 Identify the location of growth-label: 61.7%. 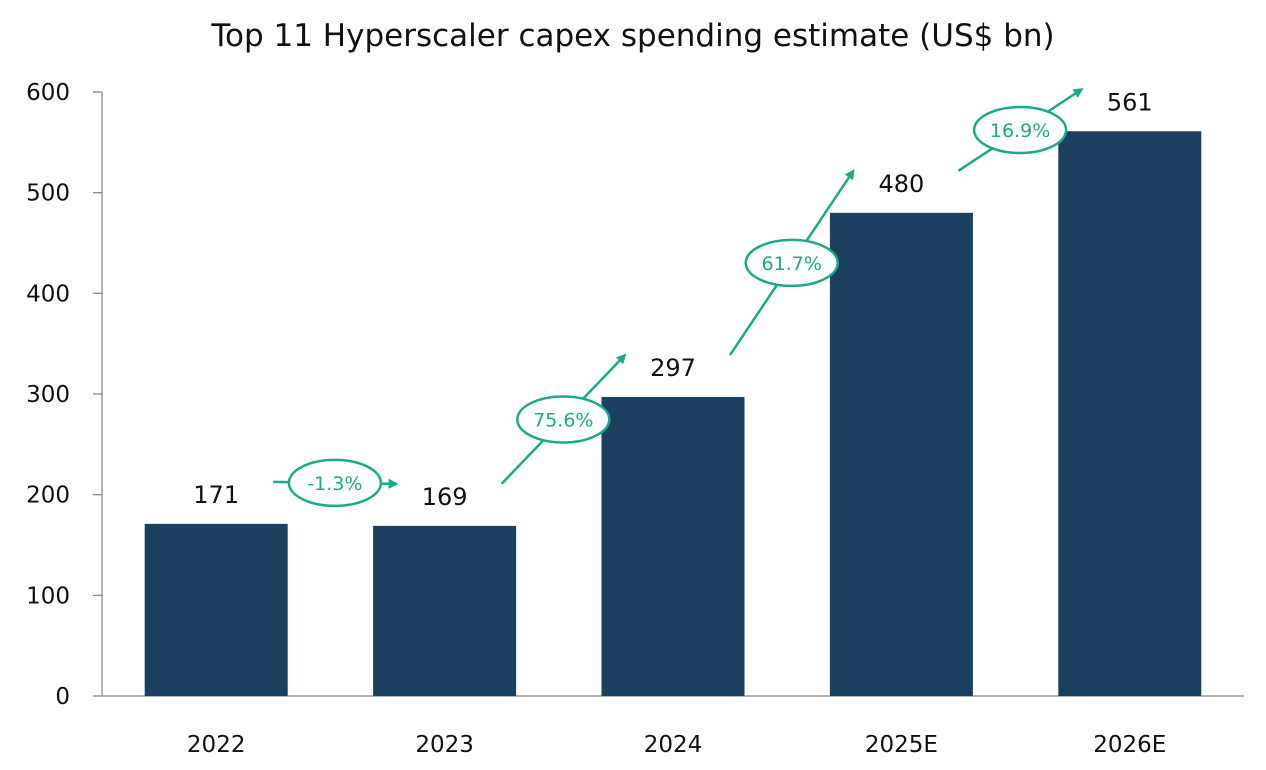
(792, 264).